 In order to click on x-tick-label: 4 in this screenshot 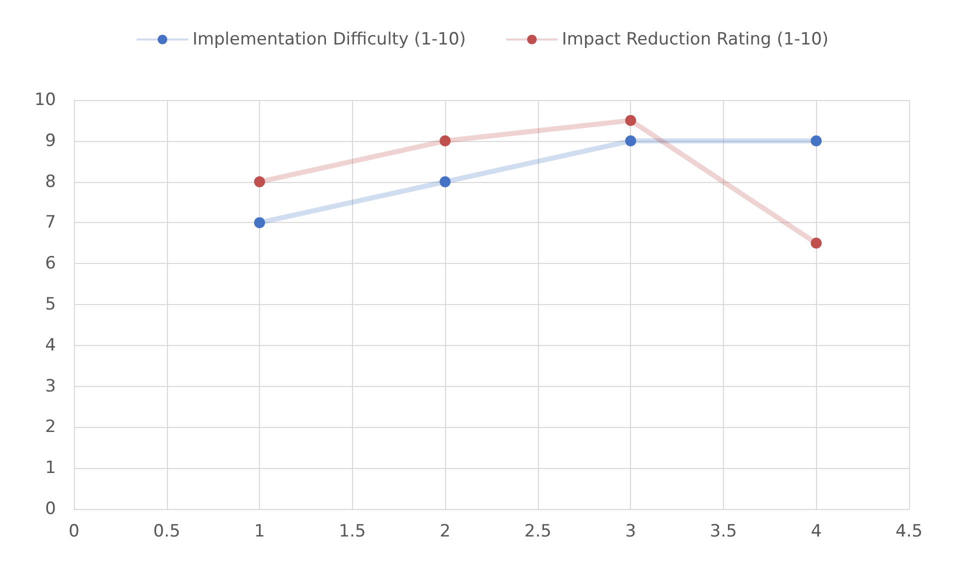, I will do `click(816, 532)`.